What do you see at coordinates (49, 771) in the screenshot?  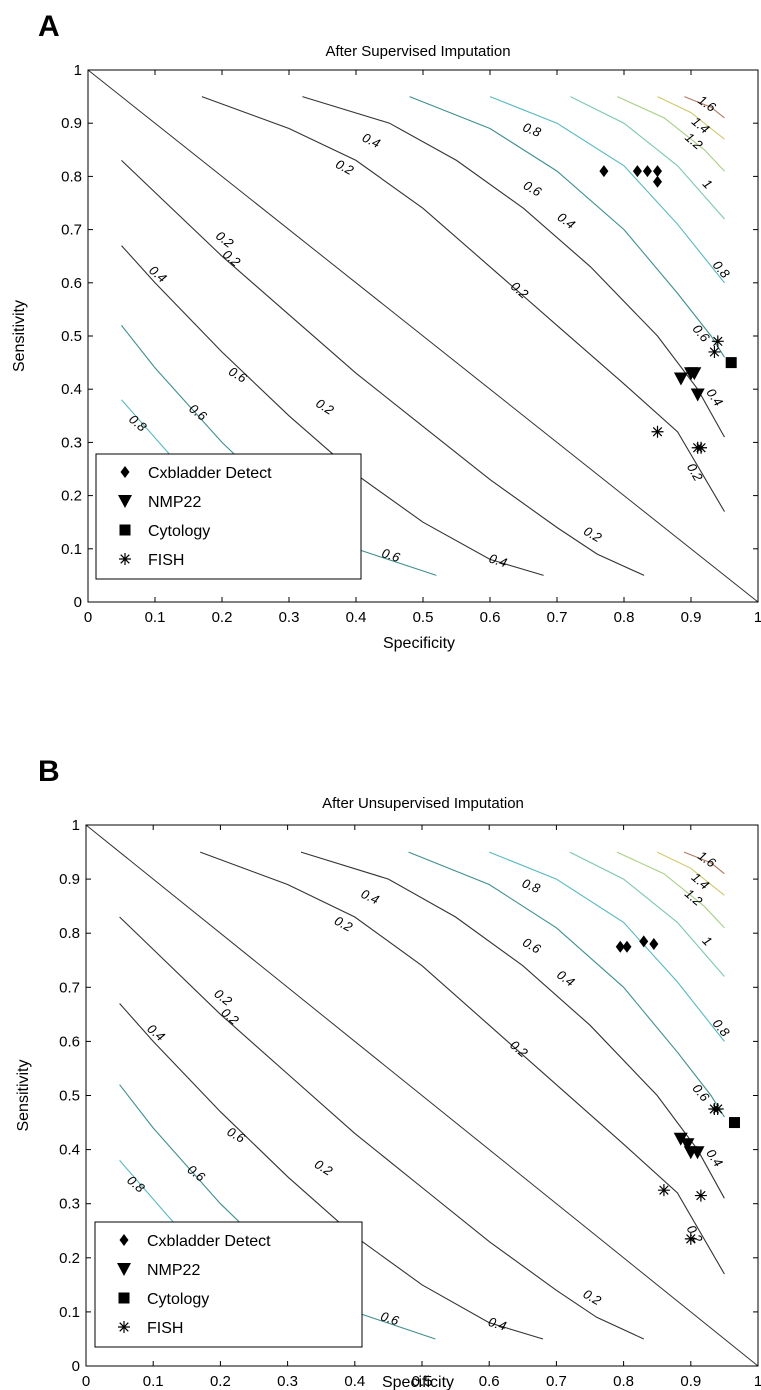 I see `panel-label: B` at bounding box center [49, 771].